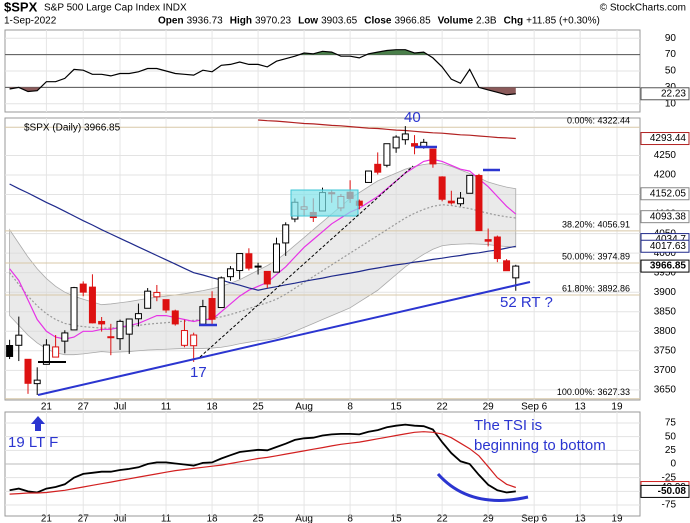 This screenshot has height=523, width=690. Describe the element at coordinates (363, 52) in the screenshot. I see `overbought-fill` at that location.